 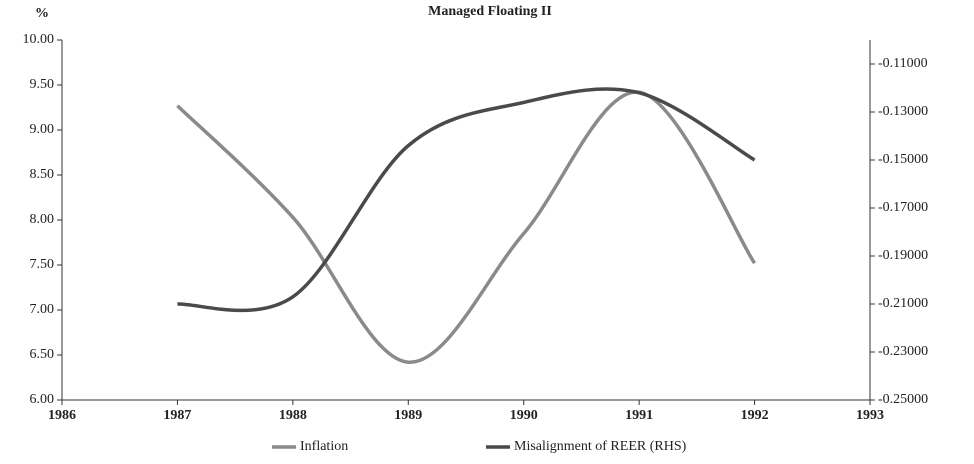 What do you see at coordinates (324, 446) in the screenshot?
I see `legend-label: Inflation` at bounding box center [324, 446].